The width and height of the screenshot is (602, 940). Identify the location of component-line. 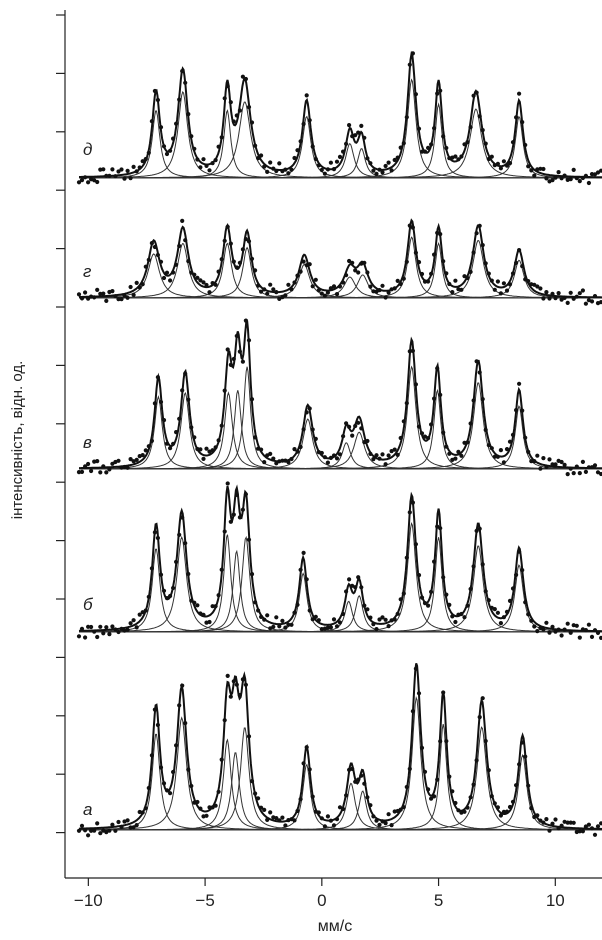
(340, 782).